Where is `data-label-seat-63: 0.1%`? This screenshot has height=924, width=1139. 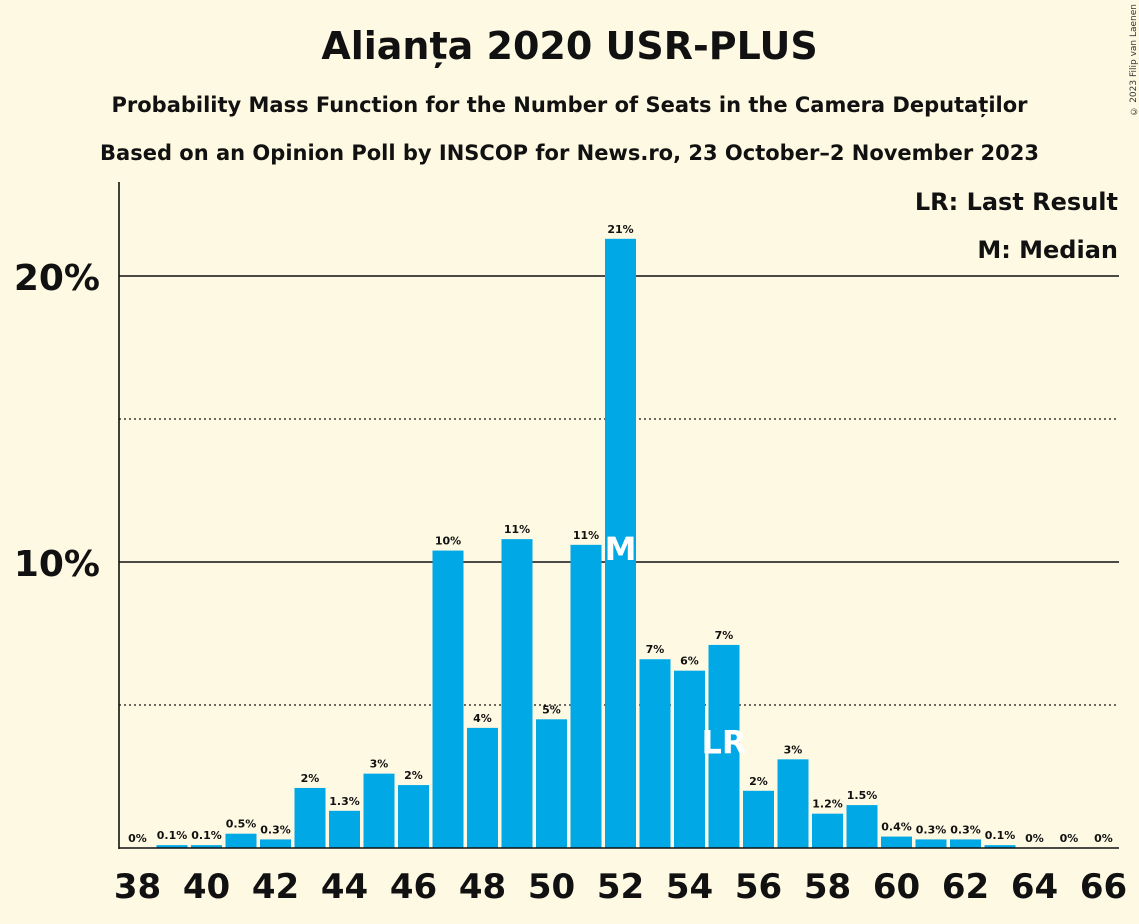 data-label-seat-63: 0.1% is located at coordinates (1000, 835).